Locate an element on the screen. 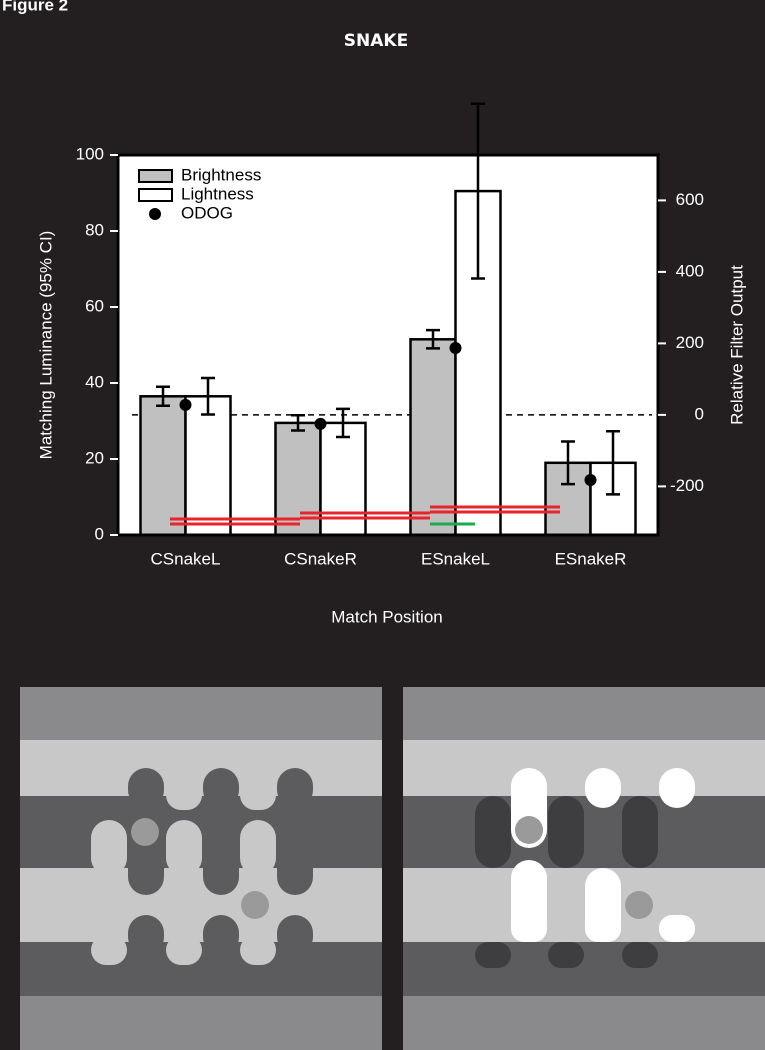 This screenshot has width=765, height=1050. significance-lines is located at coordinates (365, 515).